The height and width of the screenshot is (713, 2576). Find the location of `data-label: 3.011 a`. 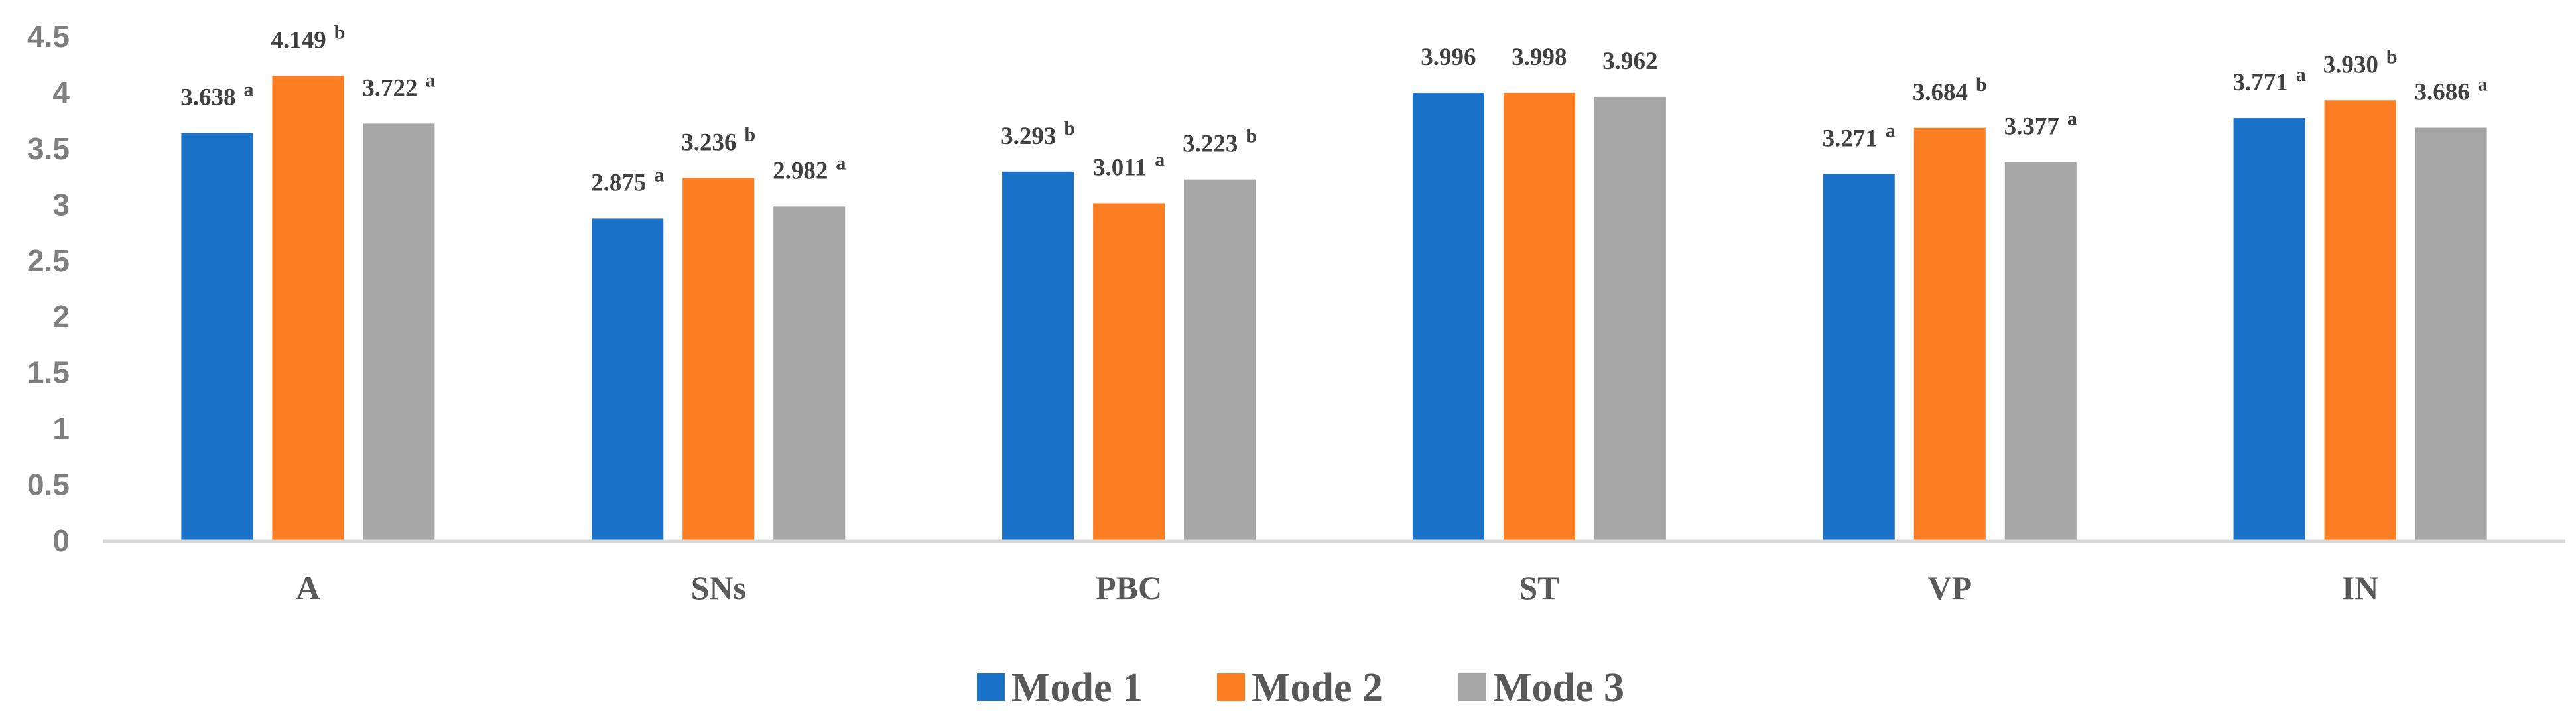

data-label: 3.011 a is located at coordinates (1129, 165).